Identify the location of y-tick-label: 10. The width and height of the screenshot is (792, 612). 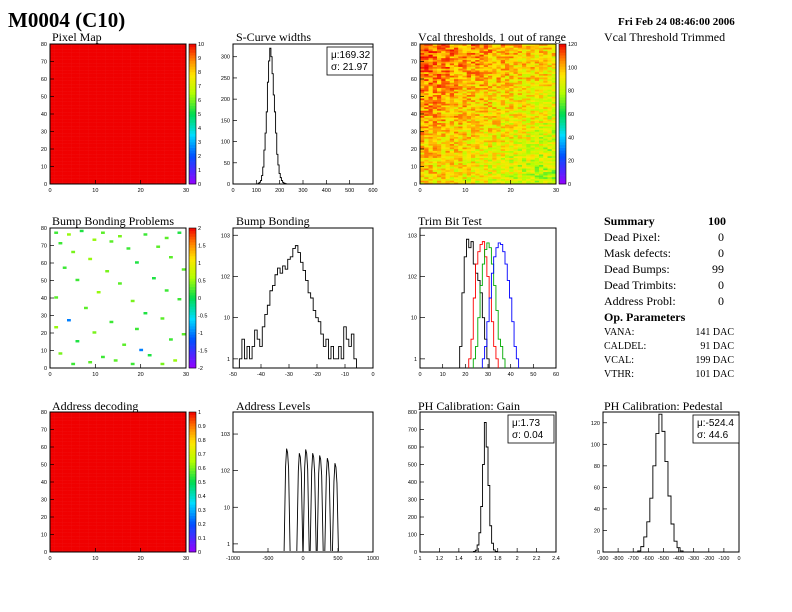
(44, 168).